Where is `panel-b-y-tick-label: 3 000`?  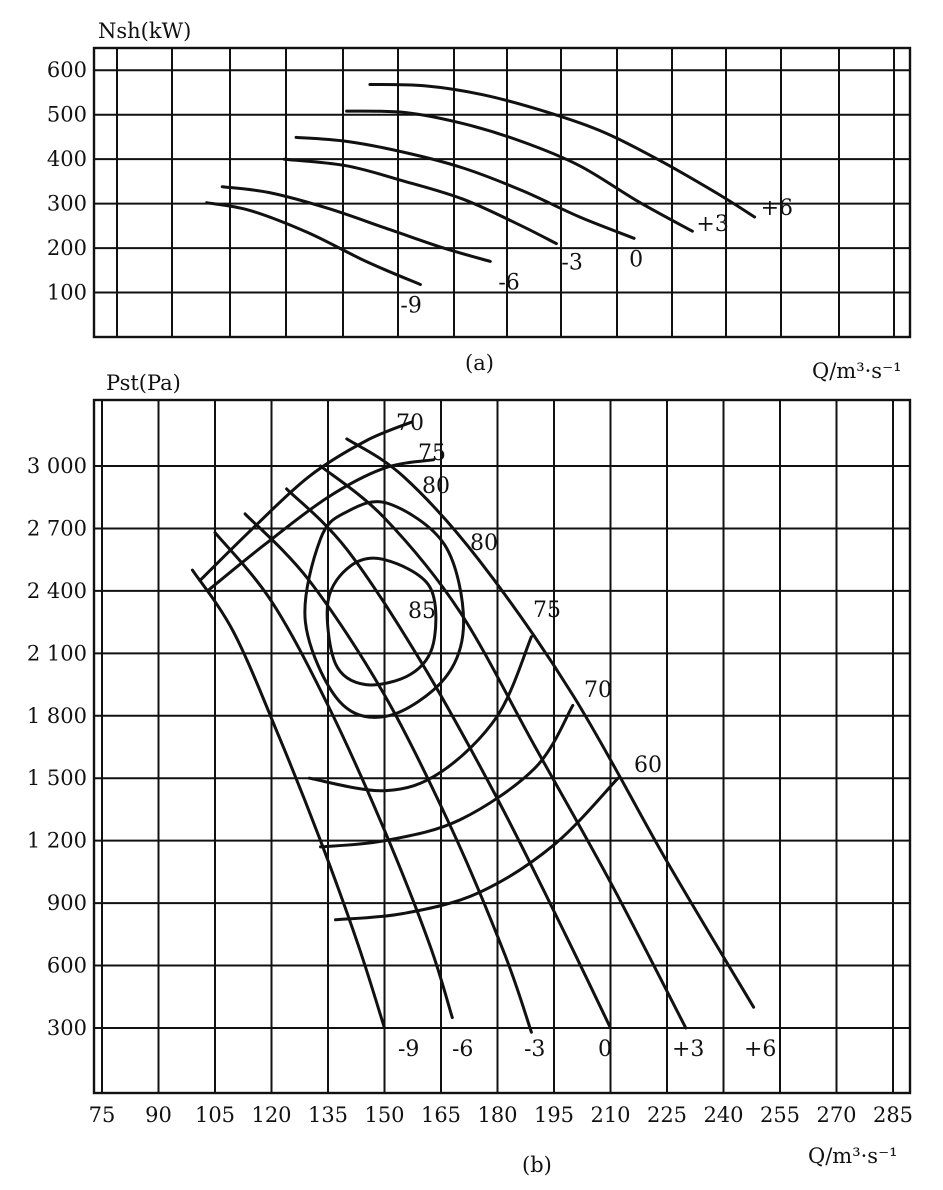
panel-b-y-tick-label: 3 000 is located at coordinates (57, 466).